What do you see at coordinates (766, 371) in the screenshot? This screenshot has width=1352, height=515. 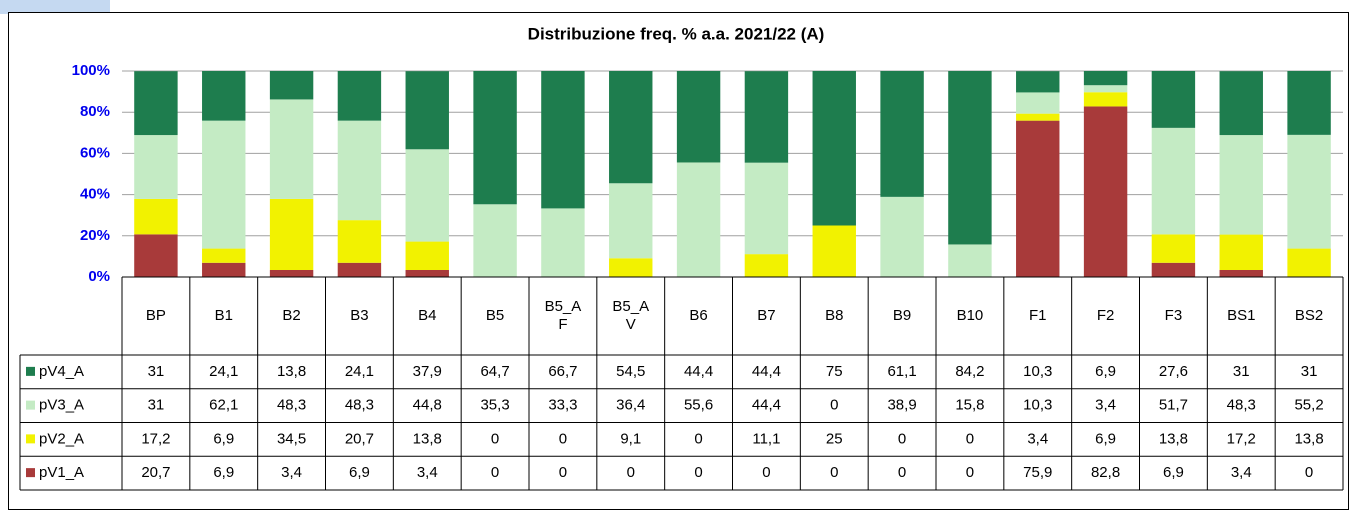 I see `table-value: 44,4` at bounding box center [766, 371].